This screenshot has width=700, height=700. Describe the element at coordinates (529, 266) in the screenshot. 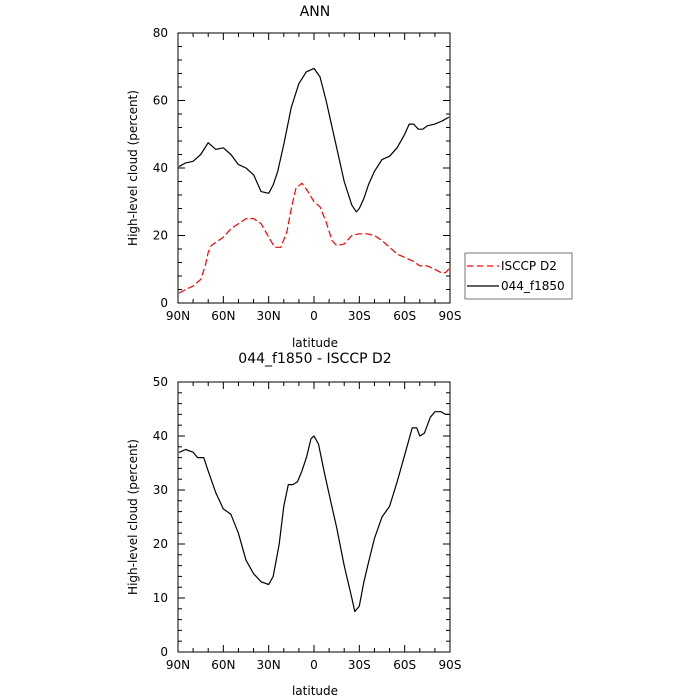

I see `legend-label-isccp-d2: ISCCP D2` at that location.